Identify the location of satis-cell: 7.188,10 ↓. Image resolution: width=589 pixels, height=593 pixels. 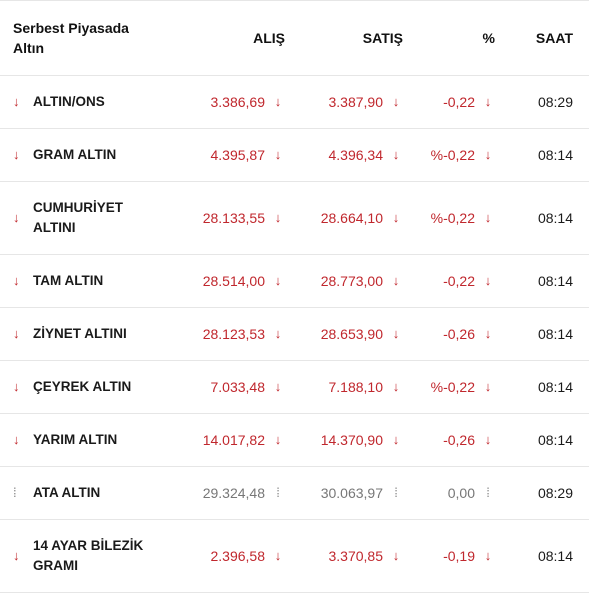
(346, 386).